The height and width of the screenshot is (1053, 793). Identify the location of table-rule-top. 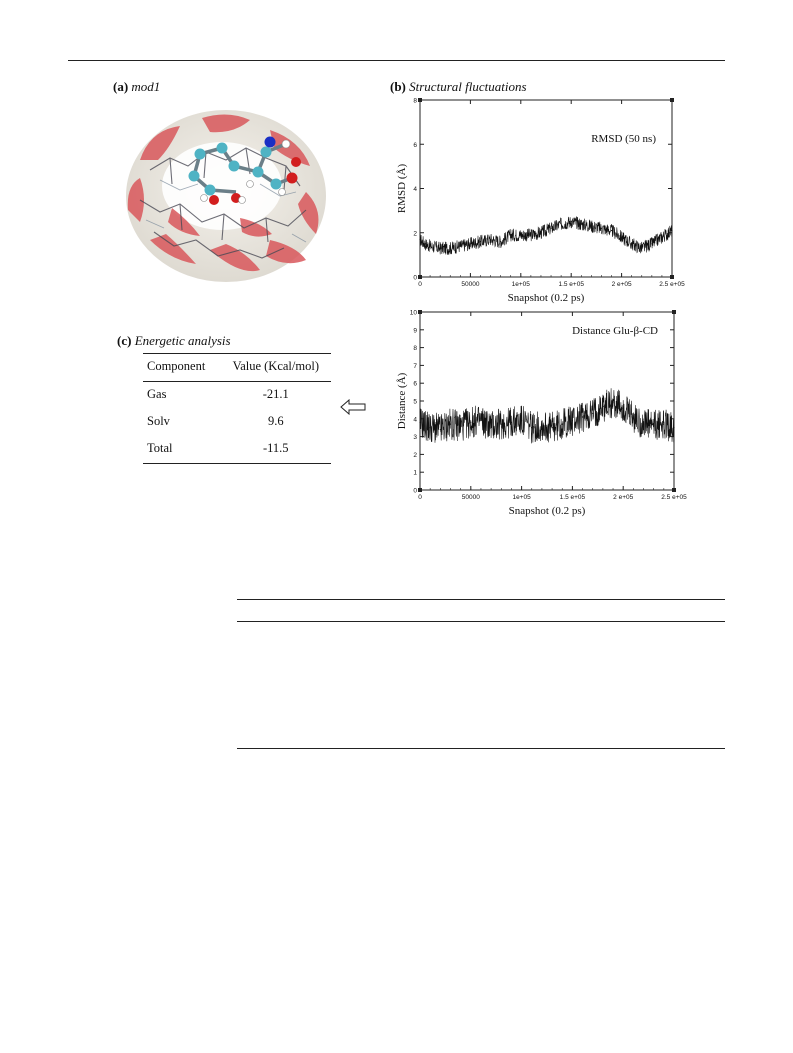
(481, 599).